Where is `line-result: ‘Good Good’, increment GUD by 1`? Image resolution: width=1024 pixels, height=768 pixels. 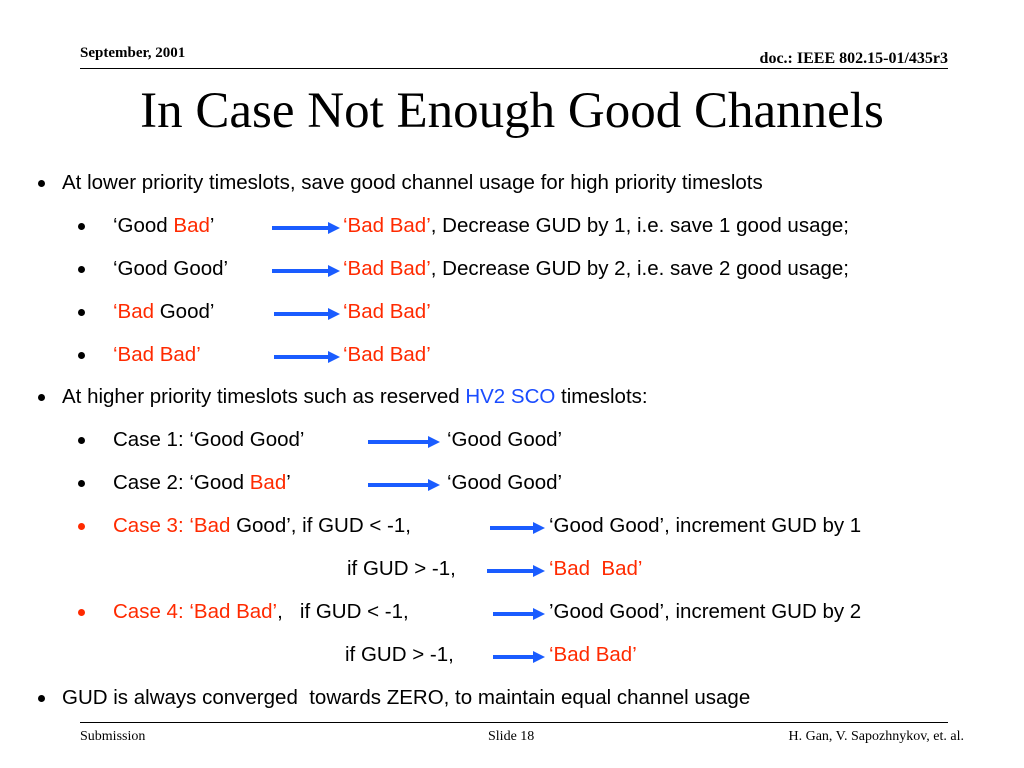 line-result: ‘Good Good’, increment GUD by 1 is located at coordinates (705, 526).